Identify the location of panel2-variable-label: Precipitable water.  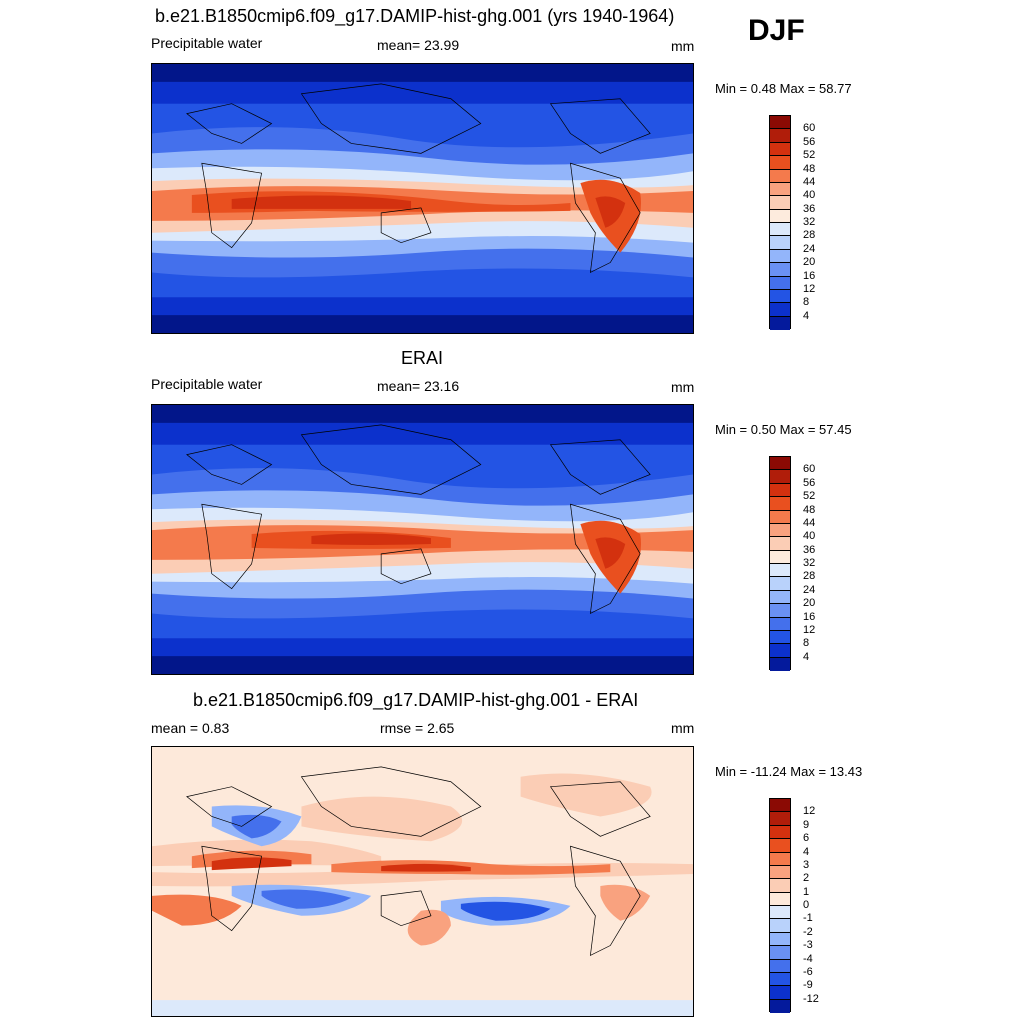
(207, 384).